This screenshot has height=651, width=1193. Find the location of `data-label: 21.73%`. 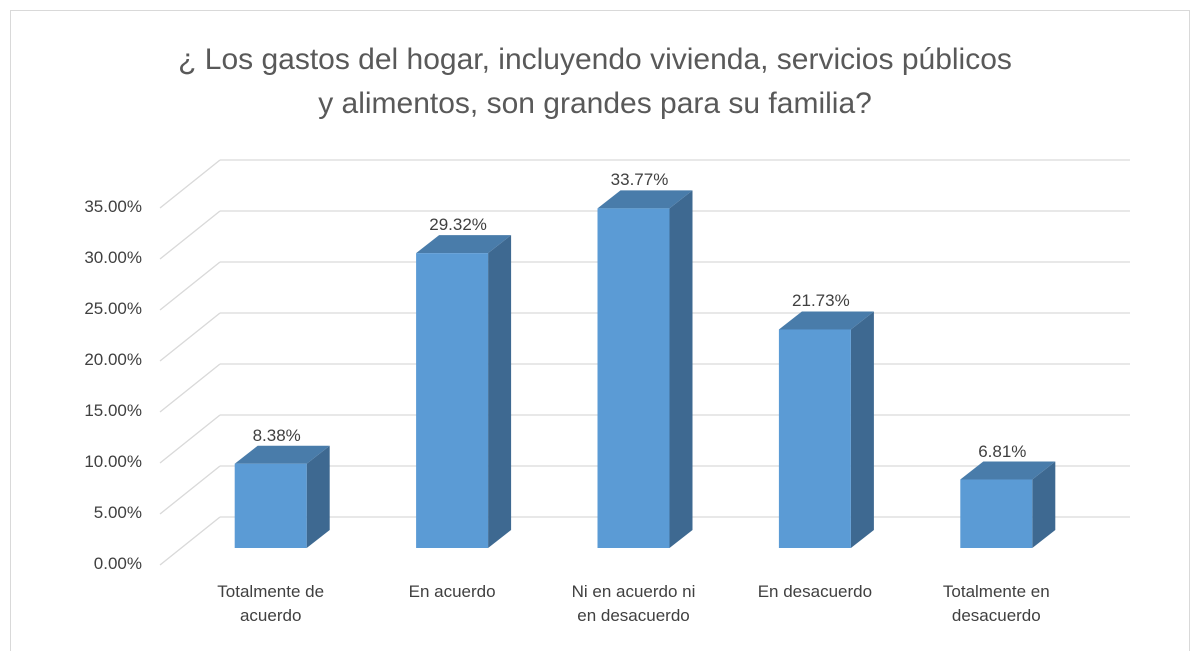

data-label: 21.73% is located at coordinates (821, 301).